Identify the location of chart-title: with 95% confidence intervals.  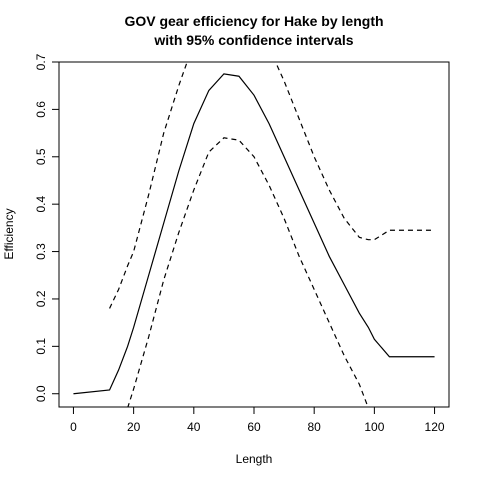
(253, 40).